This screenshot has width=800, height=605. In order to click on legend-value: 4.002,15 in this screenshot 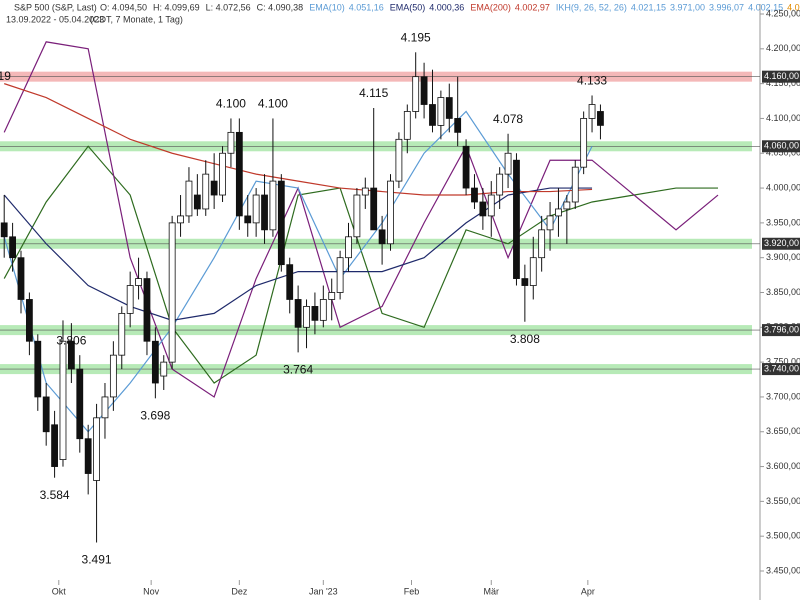, I will do `click(765, 7)`.